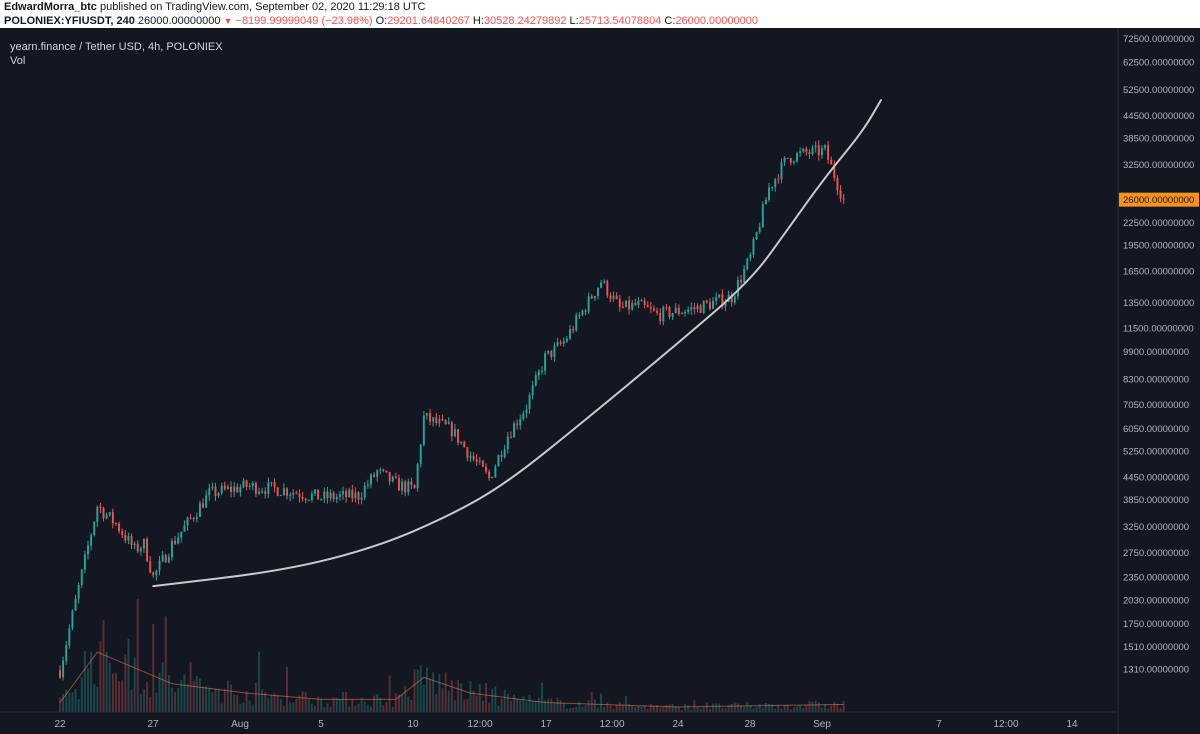 This screenshot has height=734, width=1200. I want to click on price-tick-label: 2750.00000000, so click(1156, 553).